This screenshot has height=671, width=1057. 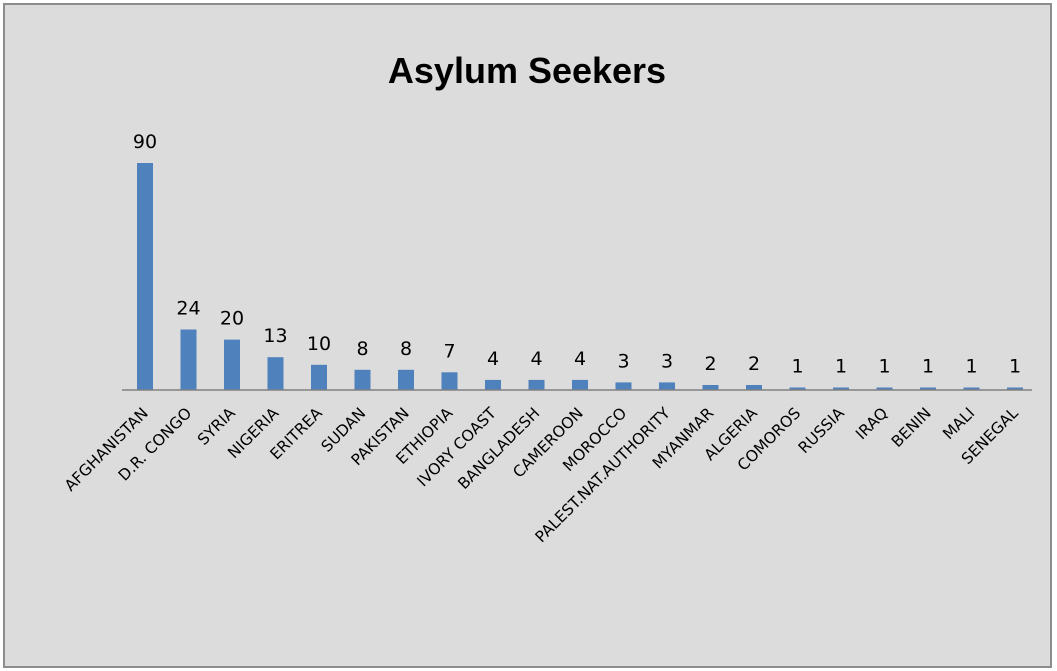 What do you see at coordinates (1015, 388) in the screenshot?
I see `bar-senegal` at bounding box center [1015, 388].